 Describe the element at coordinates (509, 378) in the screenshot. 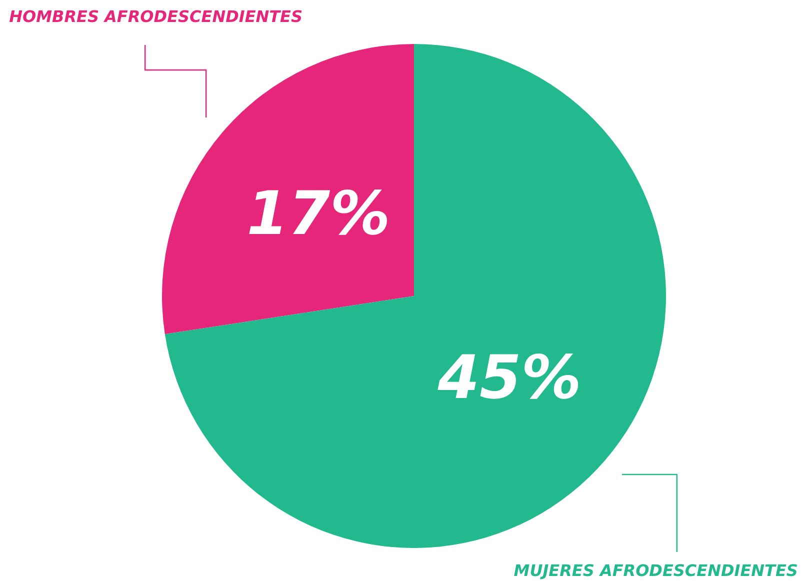

I see `data-label: 45%` at that location.